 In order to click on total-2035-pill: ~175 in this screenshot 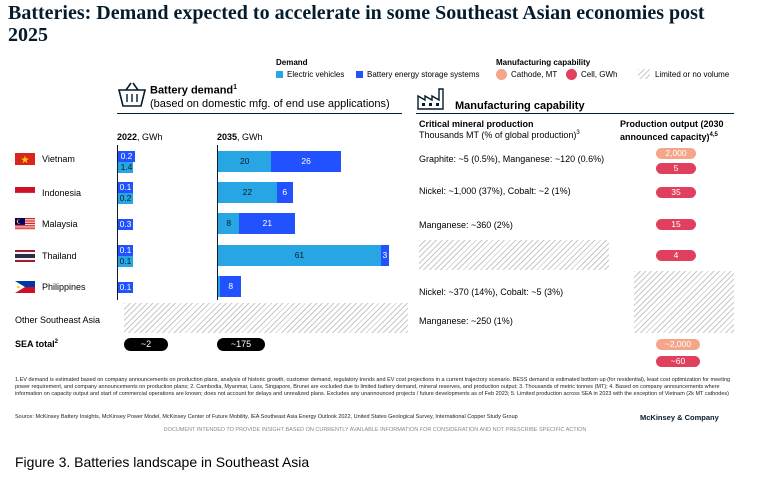, I will do `click(241, 344)`.